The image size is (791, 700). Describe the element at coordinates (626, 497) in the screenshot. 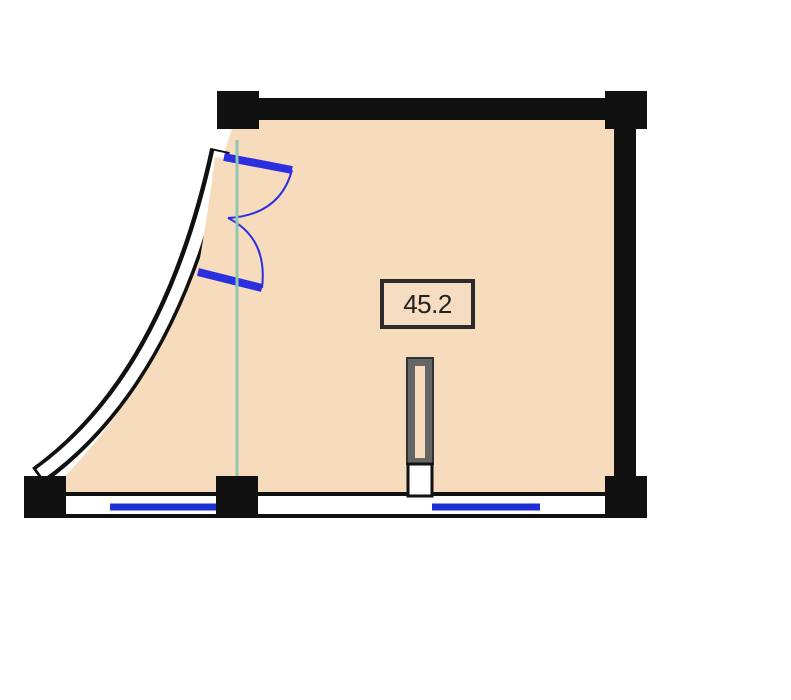

I see `pillar-bottom-right` at that location.